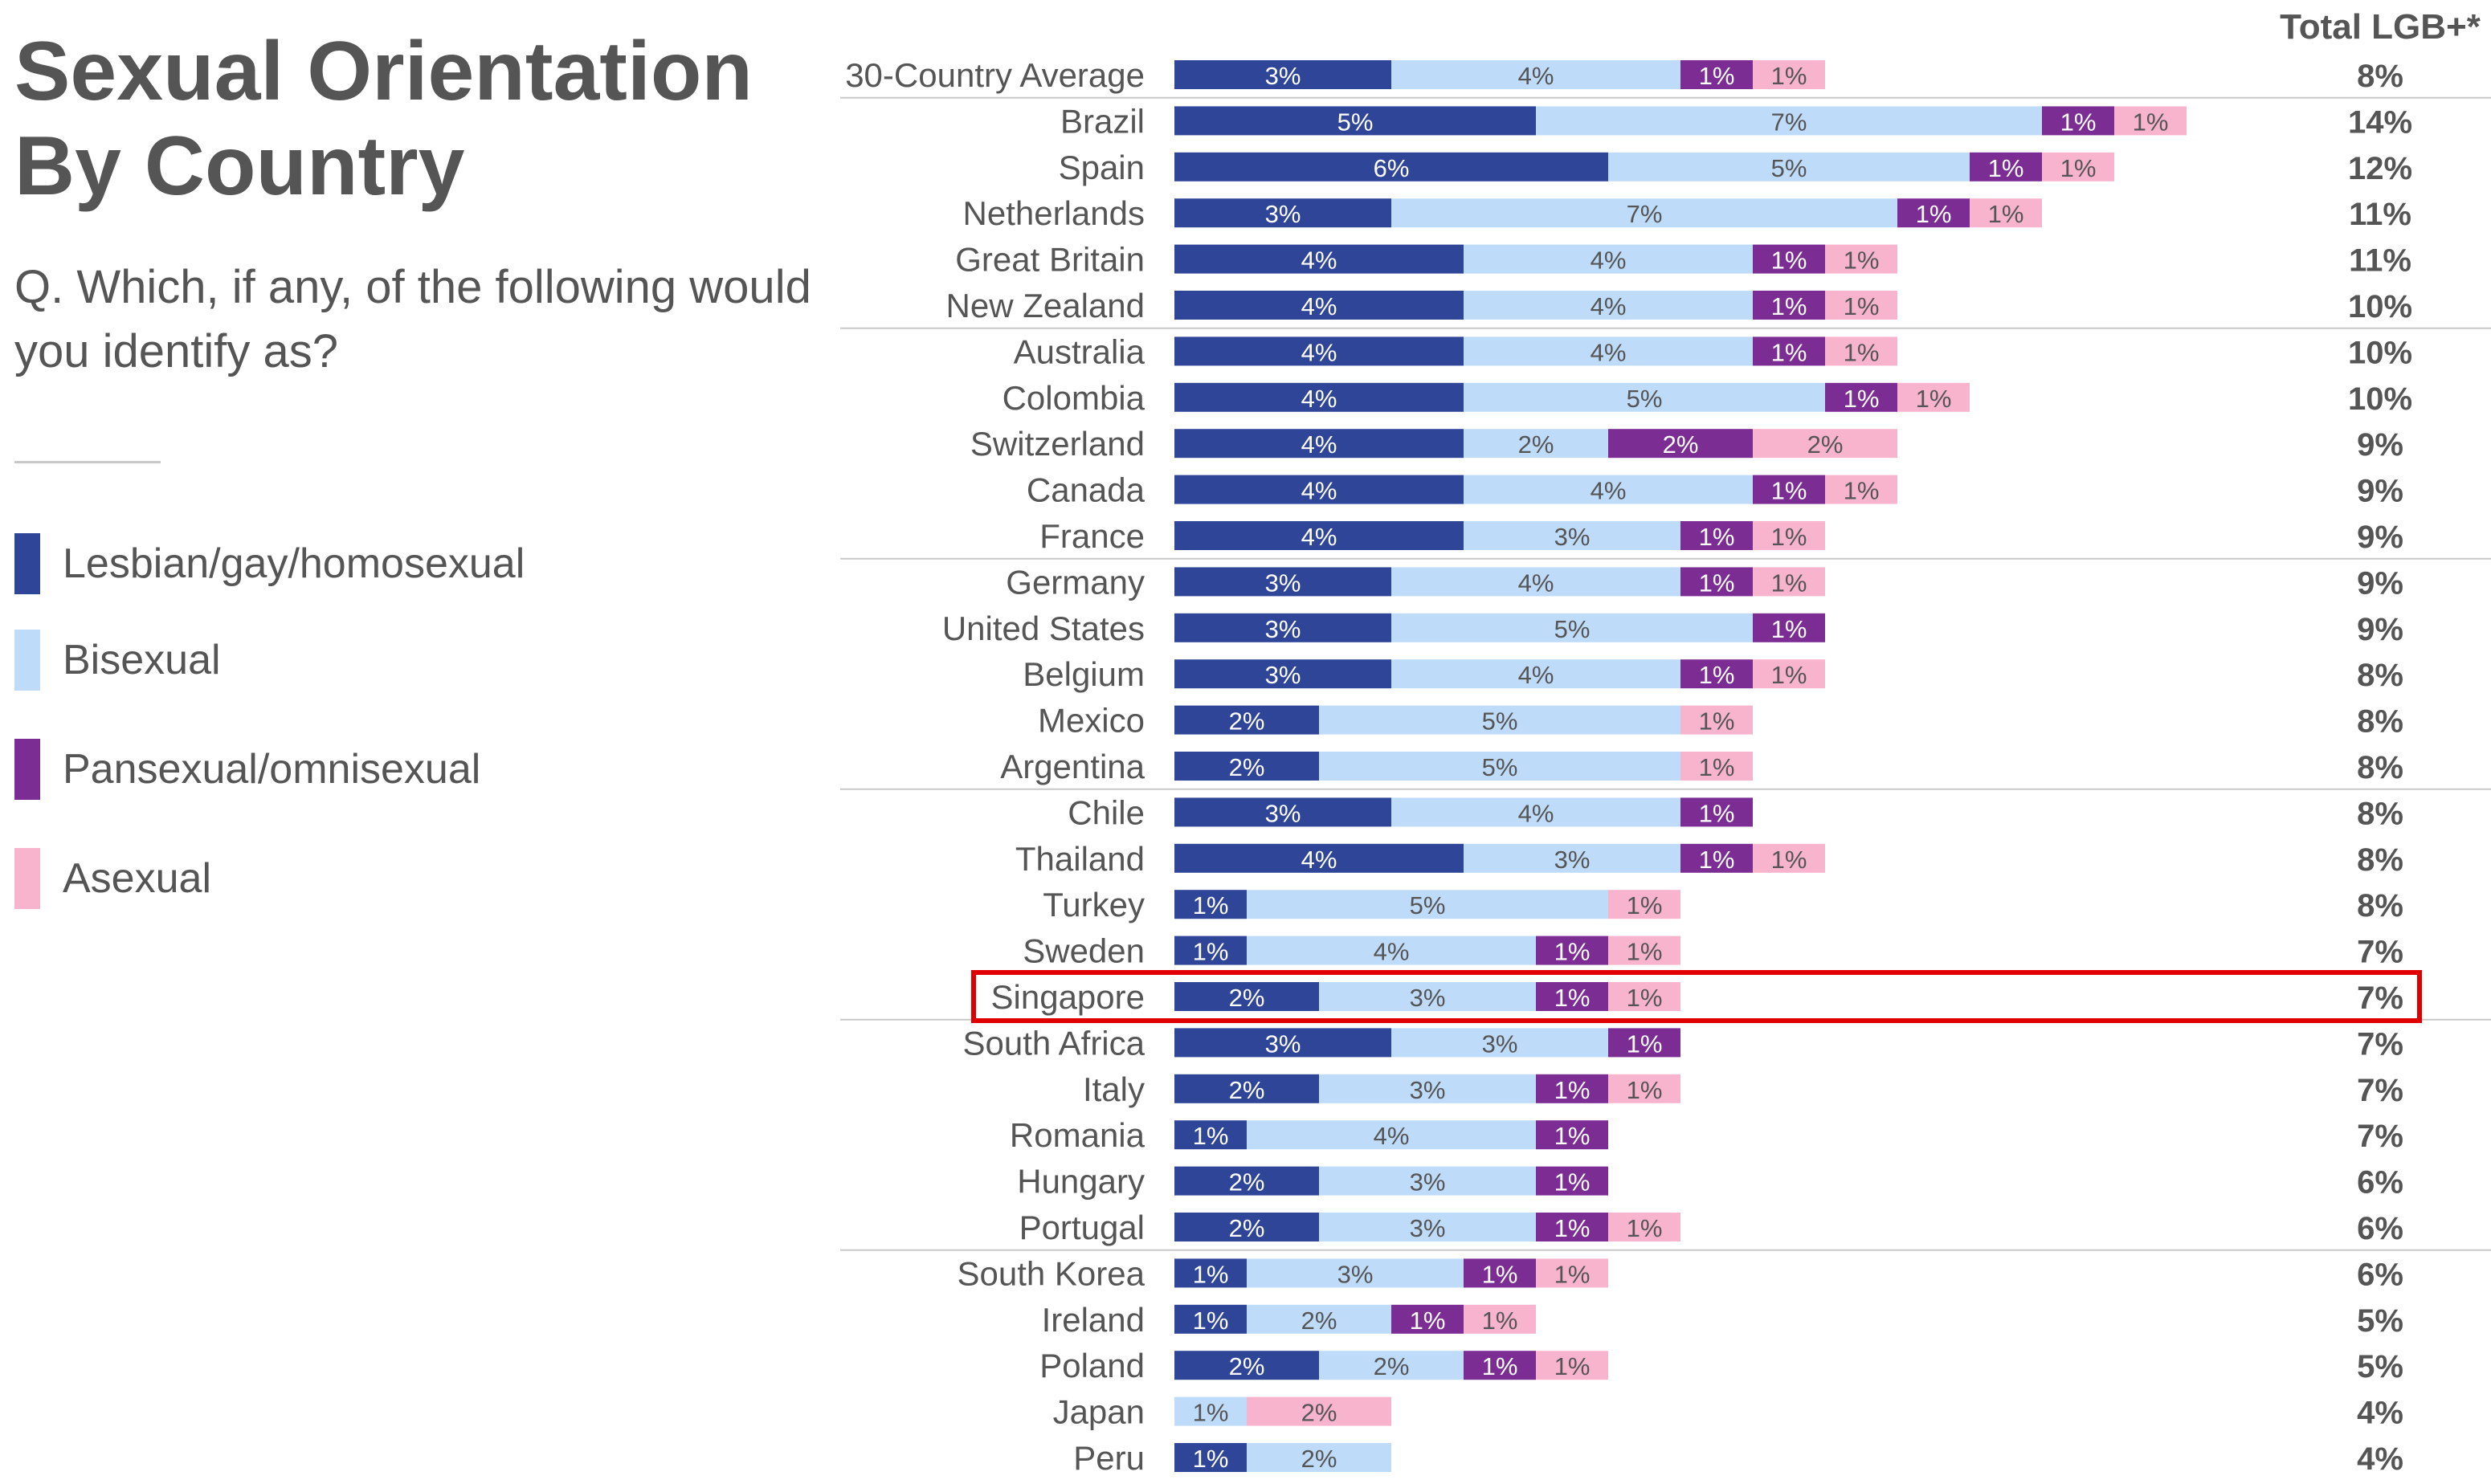 This screenshot has width=2491, height=1484. What do you see at coordinates (2380, 1274) in the screenshot?
I see `total-value: 6%` at bounding box center [2380, 1274].